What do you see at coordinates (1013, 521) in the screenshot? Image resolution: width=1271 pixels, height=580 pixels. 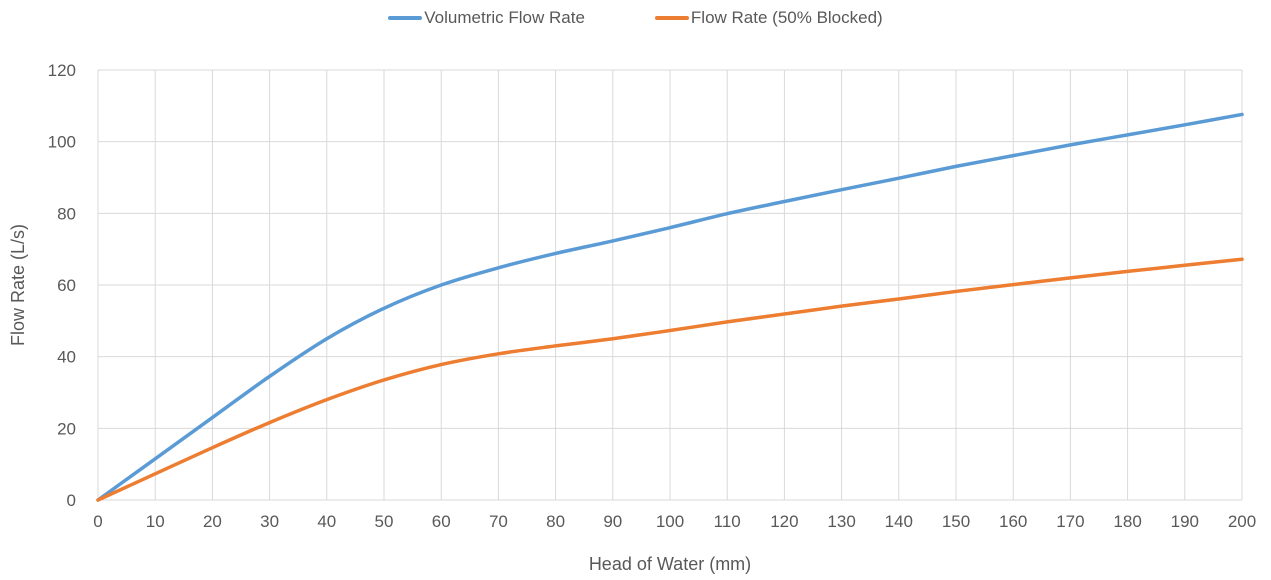 I see `x-tick-label-16: 160` at bounding box center [1013, 521].